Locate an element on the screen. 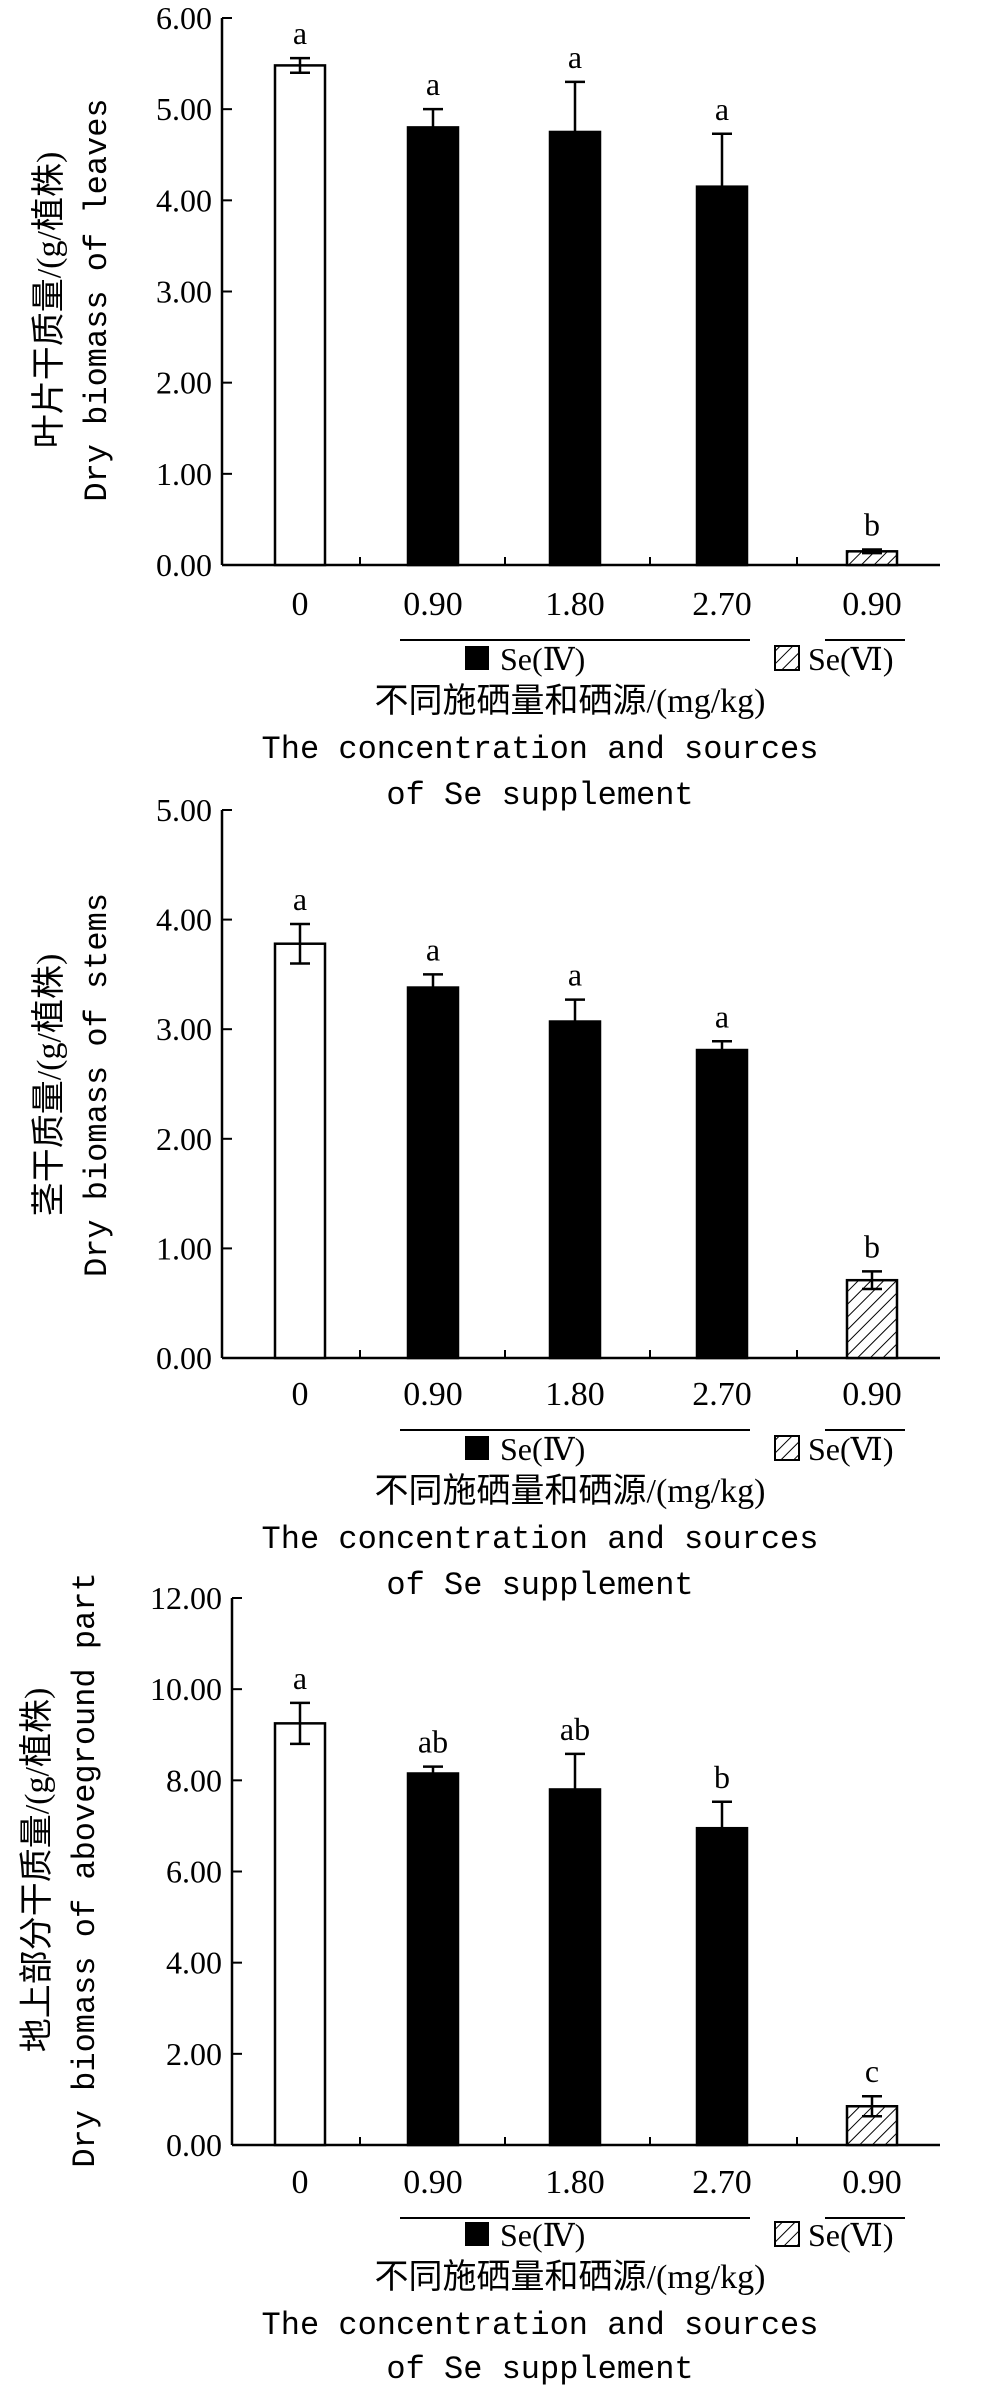 The width and height of the screenshot is (984, 2389). y-axis-title-en: Dry biomass of leaves is located at coordinates (97, 299).